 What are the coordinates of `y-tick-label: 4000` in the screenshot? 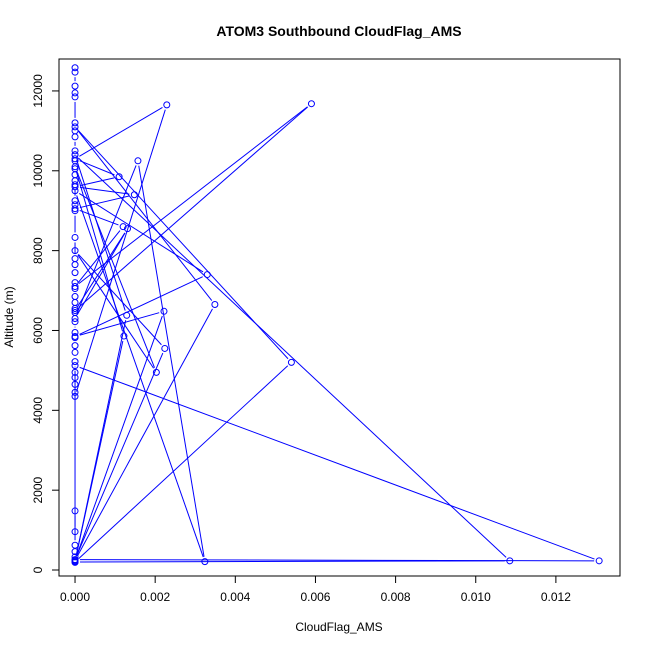 It's located at (38, 410).